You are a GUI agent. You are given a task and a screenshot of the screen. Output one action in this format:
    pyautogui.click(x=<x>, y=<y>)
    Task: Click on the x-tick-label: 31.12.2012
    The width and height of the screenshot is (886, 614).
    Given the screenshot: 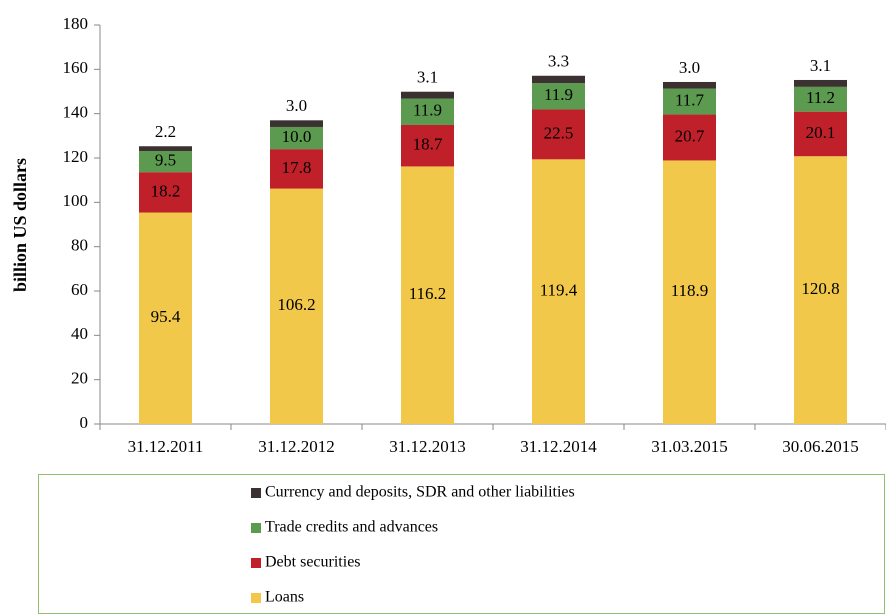 What is the action you would take?
    pyautogui.click(x=296, y=446)
    